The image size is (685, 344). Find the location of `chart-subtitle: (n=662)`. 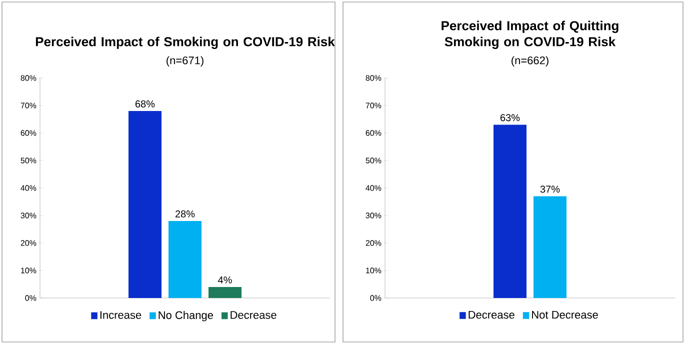

chart-subtitle: (n=662) is located at coordinates (530, 61).